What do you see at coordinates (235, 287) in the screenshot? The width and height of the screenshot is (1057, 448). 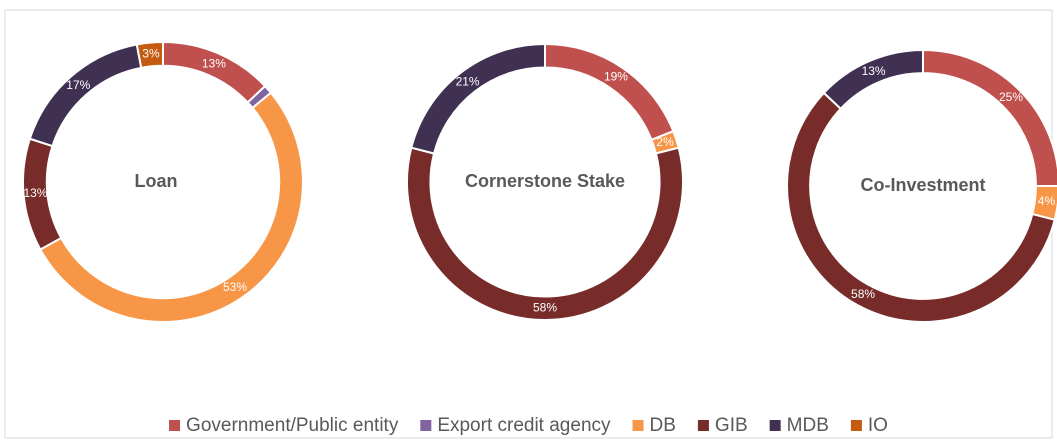 I see `data-label: 53%` at bounding box center [235, 287].